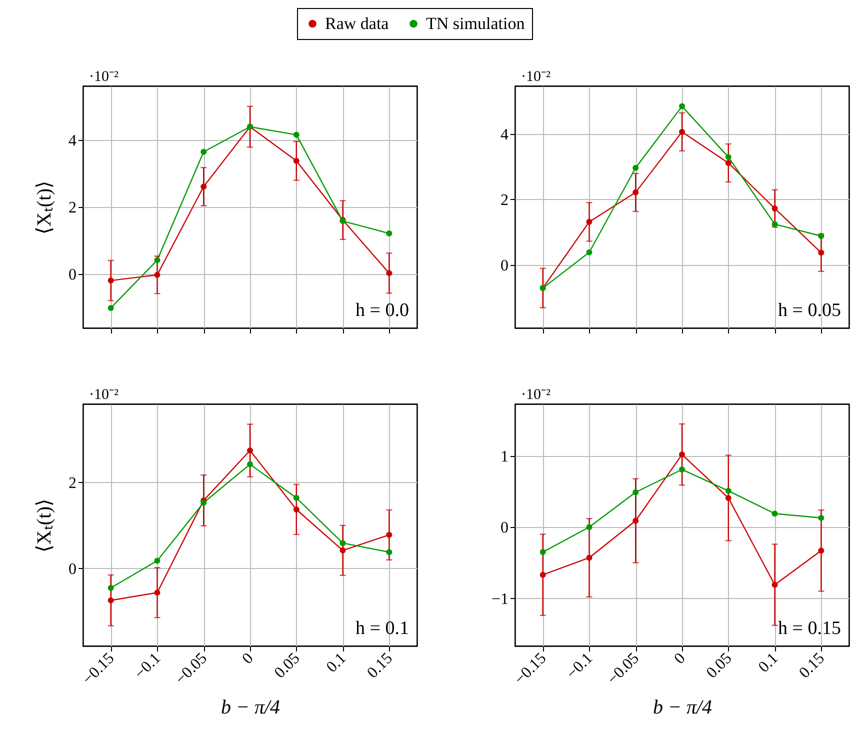 The width and height of the screenshot is (858, 747). What do you see at coordinates (499, 599) in the screenshot?
I see `y-tick-label: −1` at bounding box center [499, 599].